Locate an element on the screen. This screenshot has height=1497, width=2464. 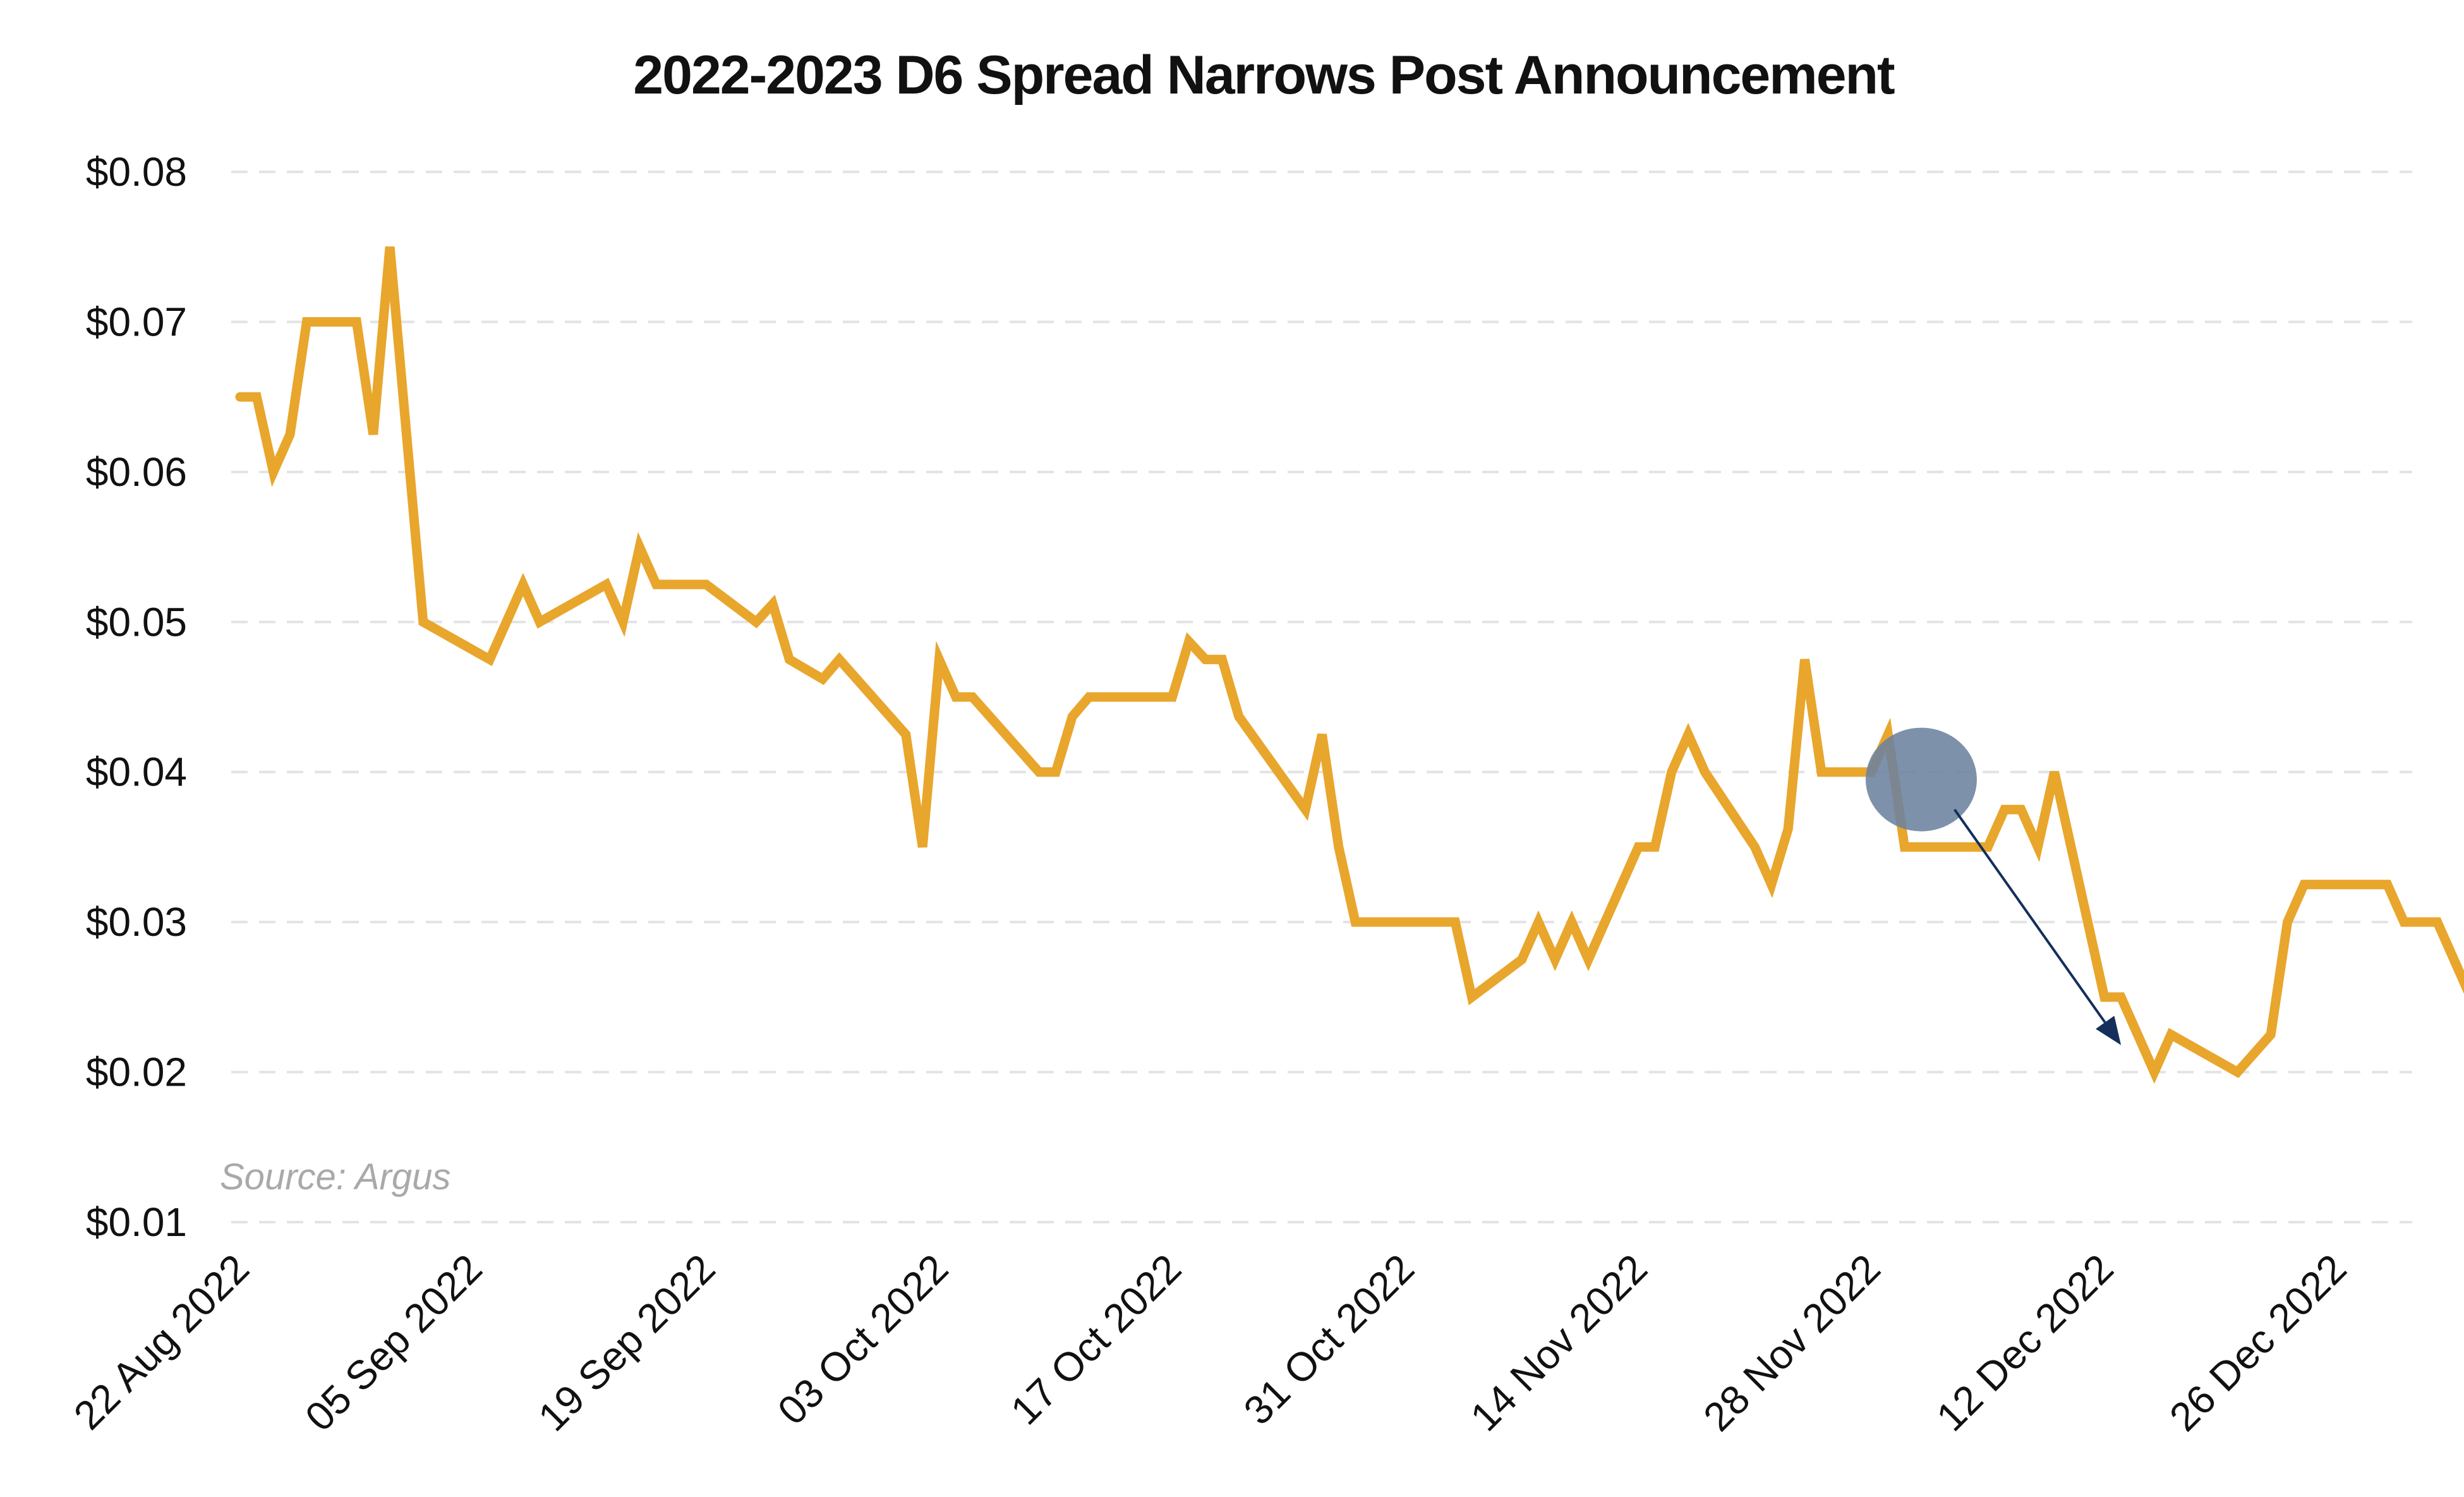
x-tick-label: 31 Oct 2022 is located at coordinates (1329, 1339).